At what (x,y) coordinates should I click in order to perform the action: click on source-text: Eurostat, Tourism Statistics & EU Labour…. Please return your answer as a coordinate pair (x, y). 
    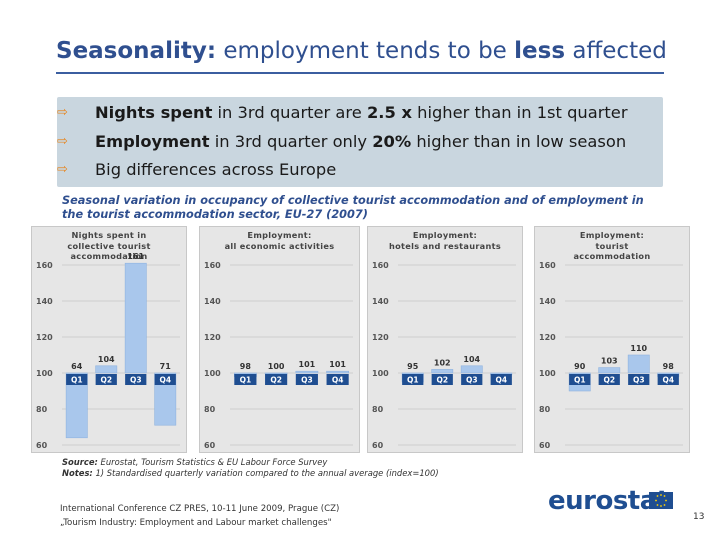
    Looking at the image, I should click on (212, 462).